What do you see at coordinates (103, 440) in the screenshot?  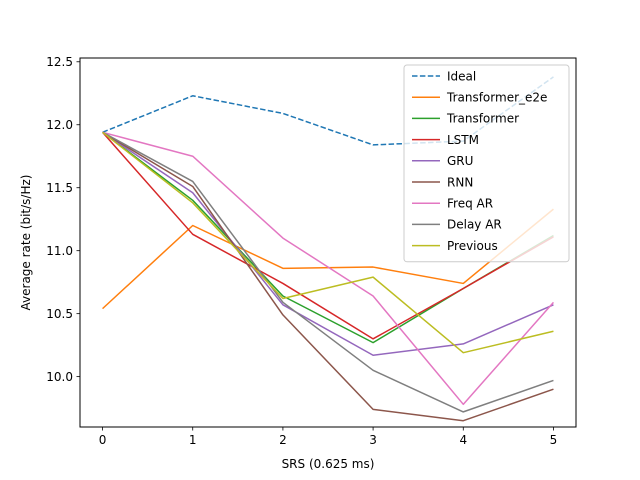 I see `x-tick-label: 0` at bounding box center [103, 440].